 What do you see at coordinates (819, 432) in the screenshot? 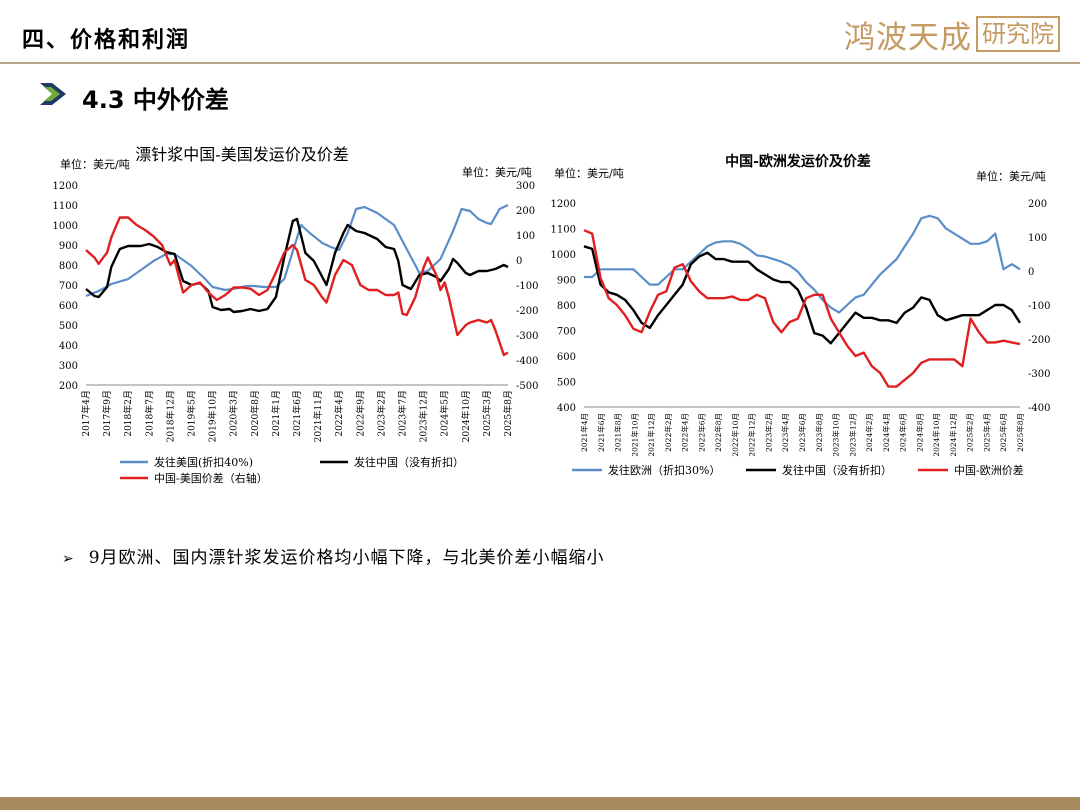
I see `x-tick-label: 2023年8月` at bounding box center [819, 432].